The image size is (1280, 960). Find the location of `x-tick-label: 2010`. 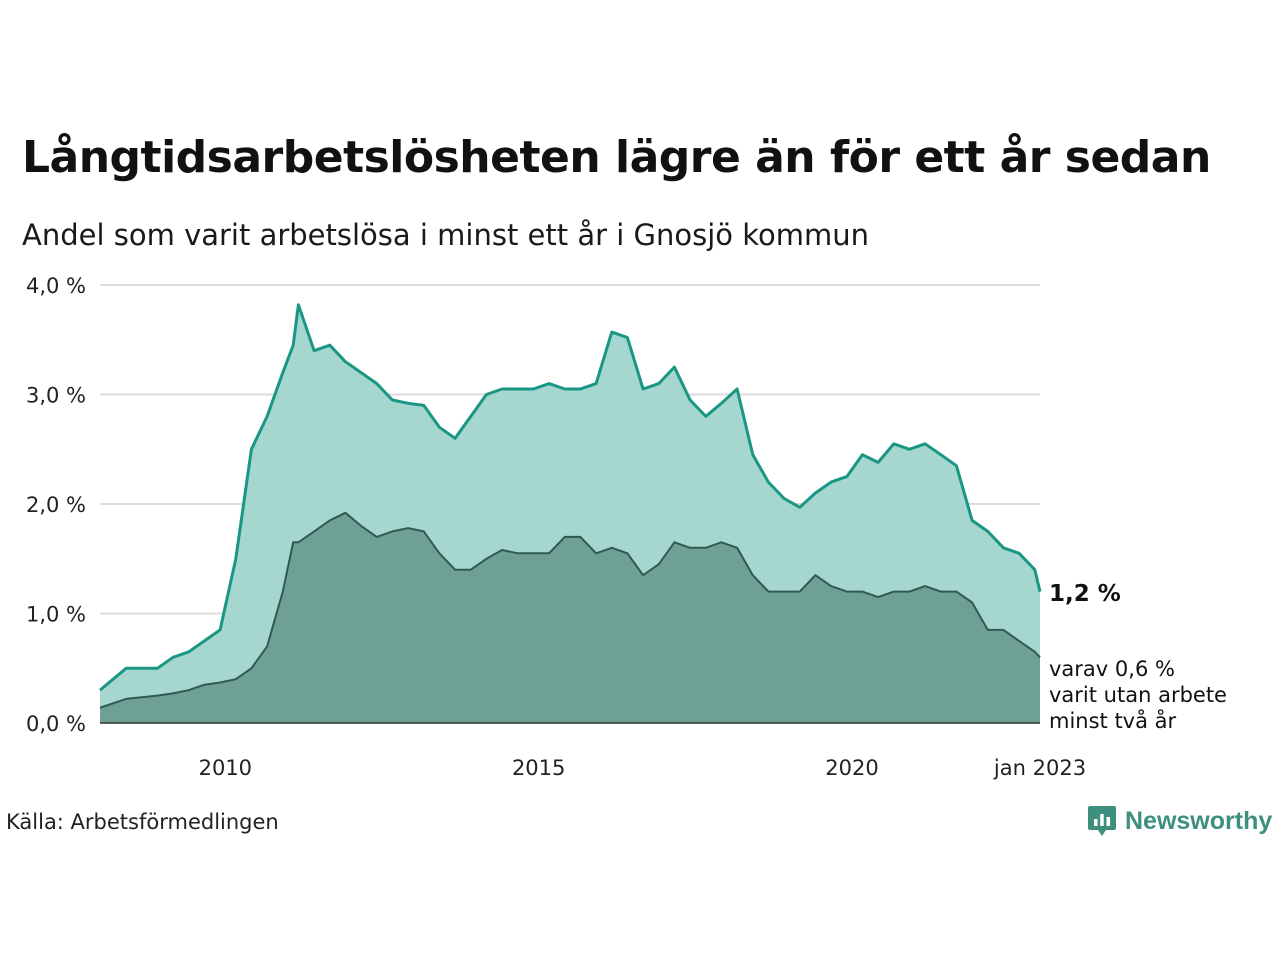

x-tick-label: 2010 is located at coordinates (225, 768).